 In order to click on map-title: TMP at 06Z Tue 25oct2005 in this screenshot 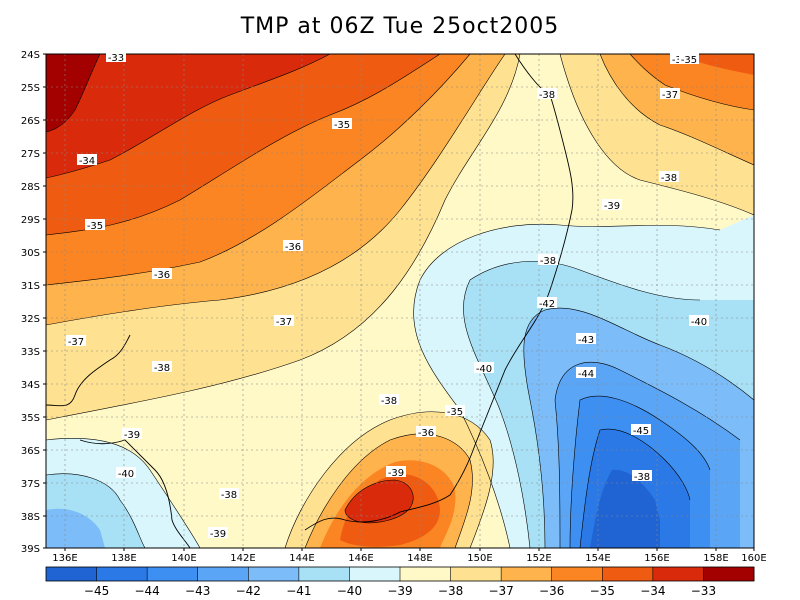, I will do `click(400, 26)`.